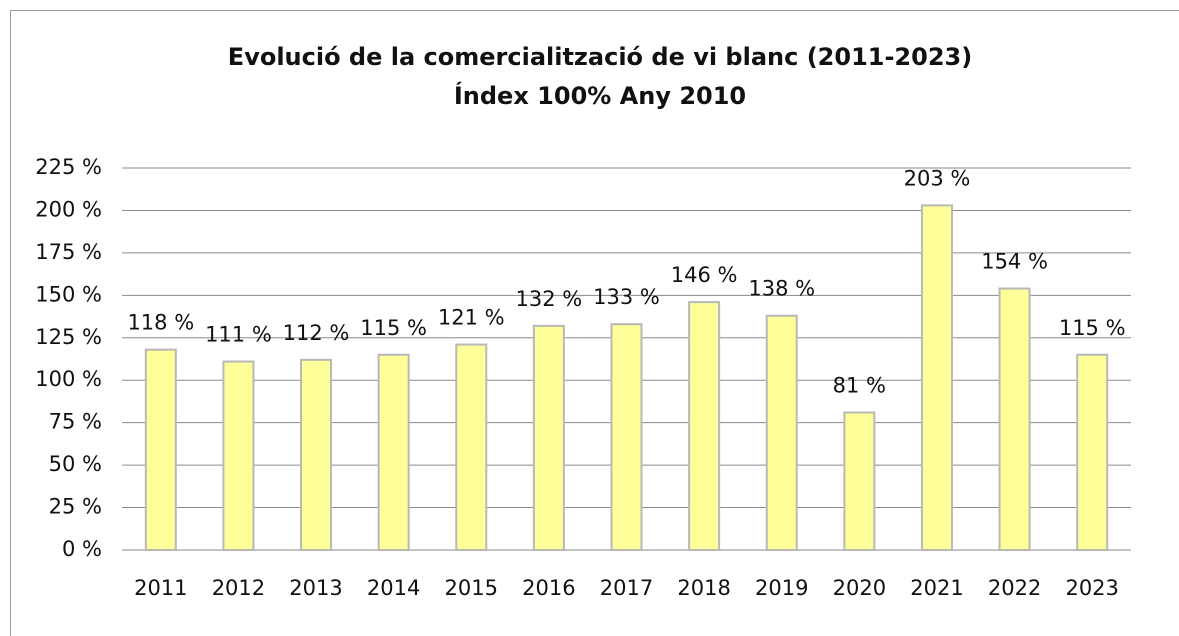  Describe the element at coordinates (626, 297) in the screenshot. I see `value-label: 133 %` at that location.